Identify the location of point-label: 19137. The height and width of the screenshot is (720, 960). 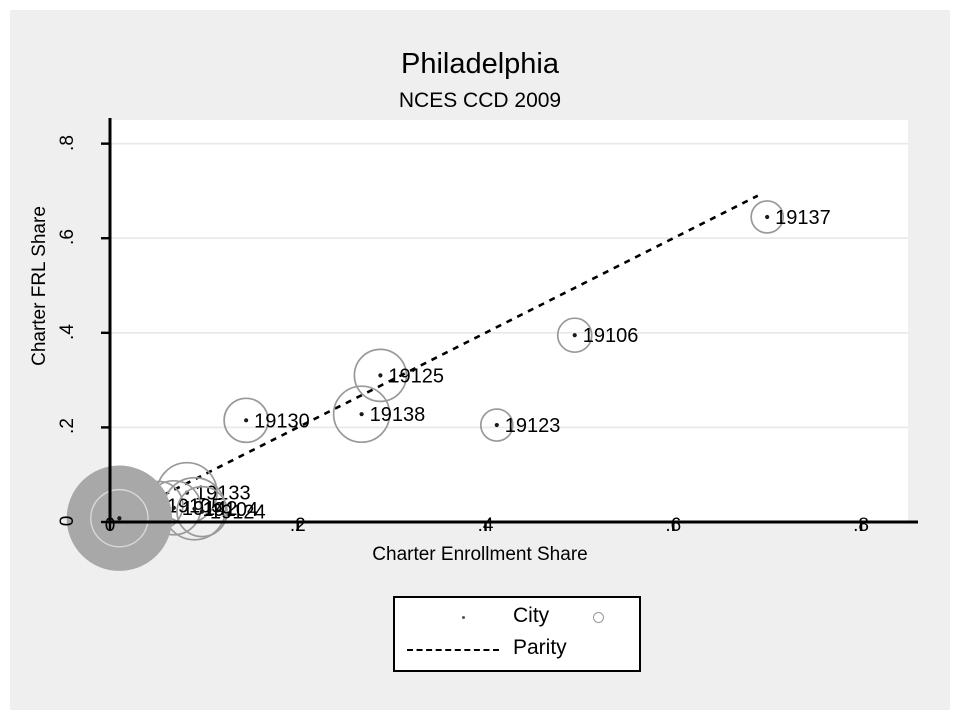
(803, 218).